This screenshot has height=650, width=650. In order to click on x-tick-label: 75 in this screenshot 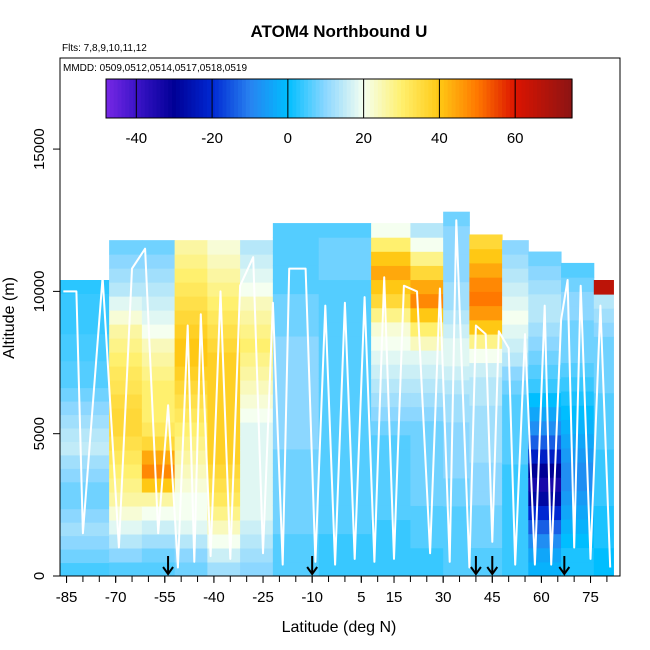, I will do `click(590, 597)`.